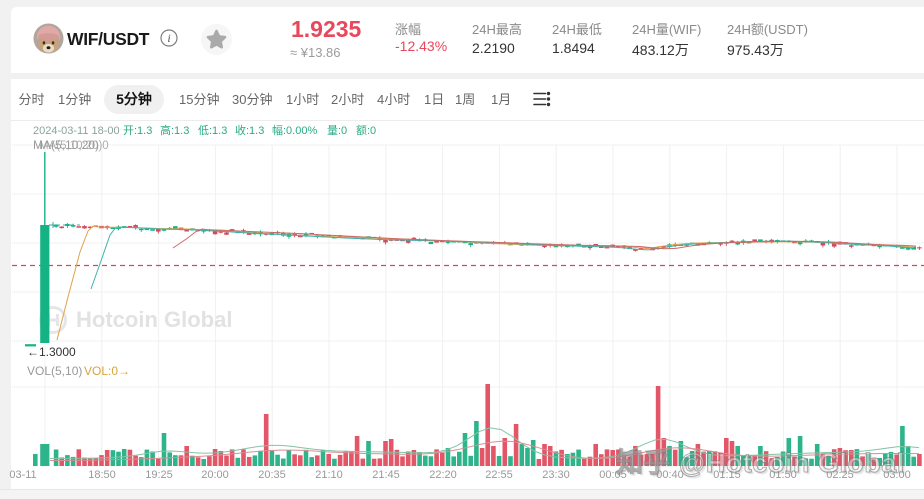 This screenshot has width=924, height=499. Describe the element at coordinates (102, 475) in the screenshot. I see `svg-text: 18:50` at that location.